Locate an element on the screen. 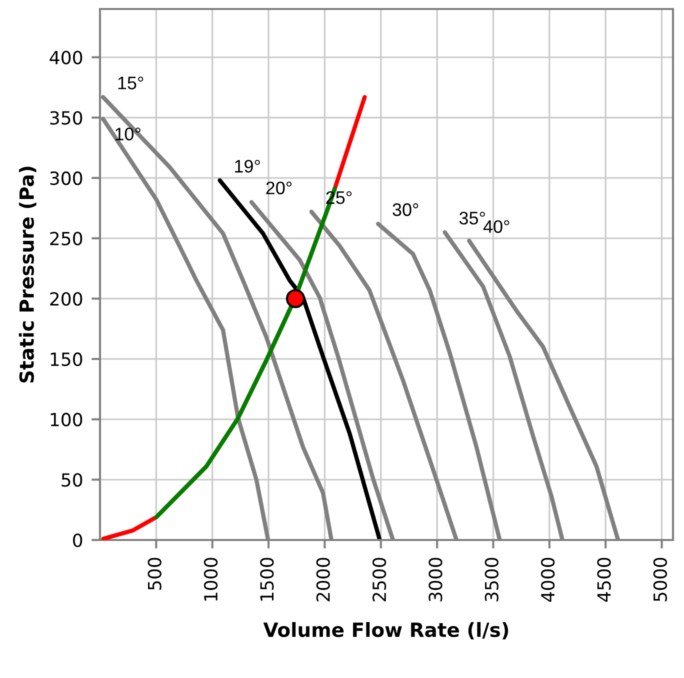  series-label: 10° is located at coordinates (128, 134).